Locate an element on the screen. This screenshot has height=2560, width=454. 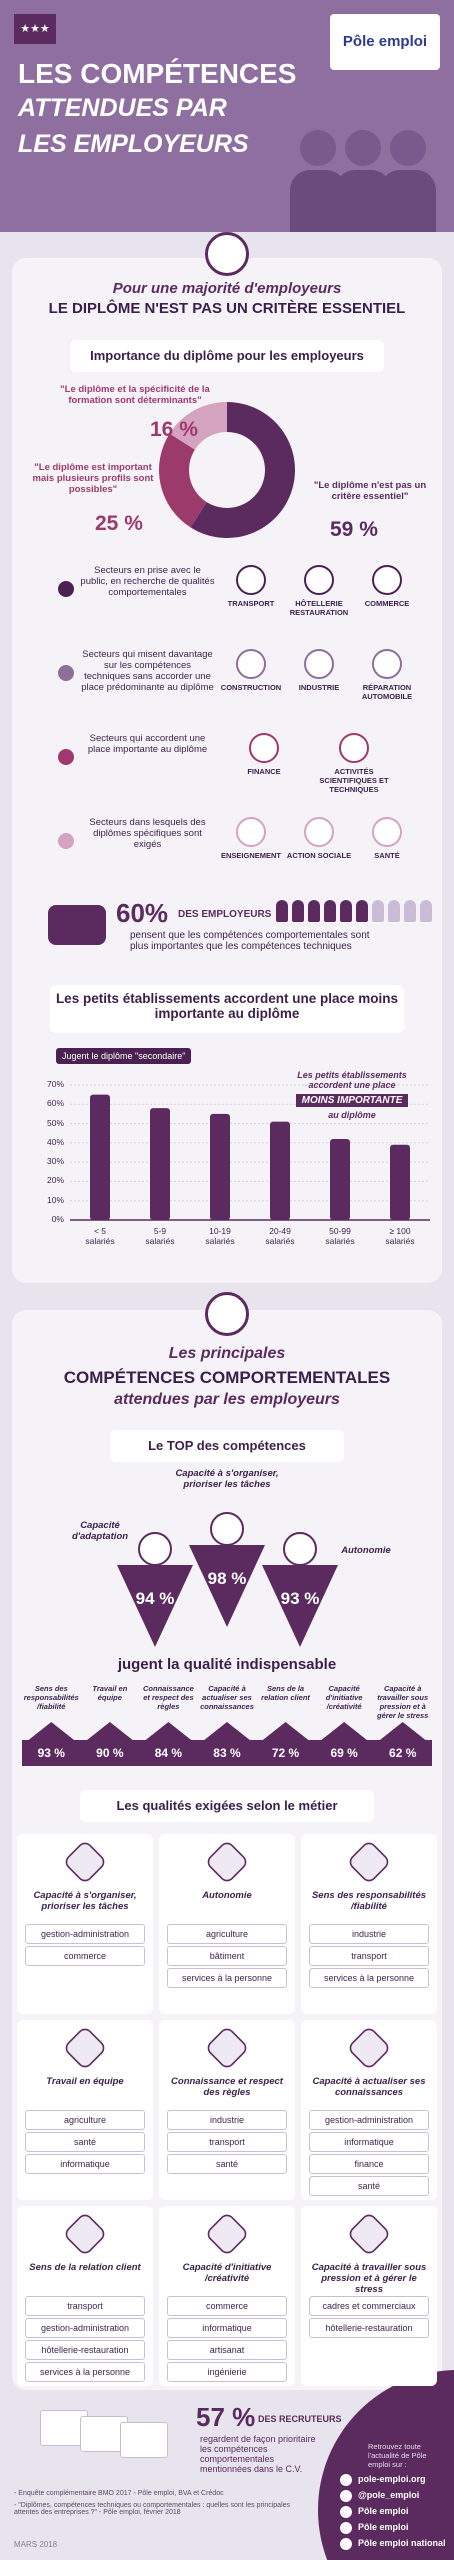
footer-value: 57 % is located at coordinates (226, 2417).